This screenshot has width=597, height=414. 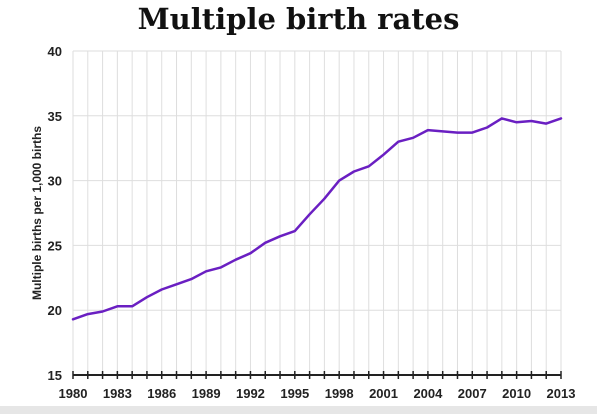 What do you see at coordinates (472, 393) in the screenshot?
I see `x-tick-label: 2007` at bounding box center [472, 393].